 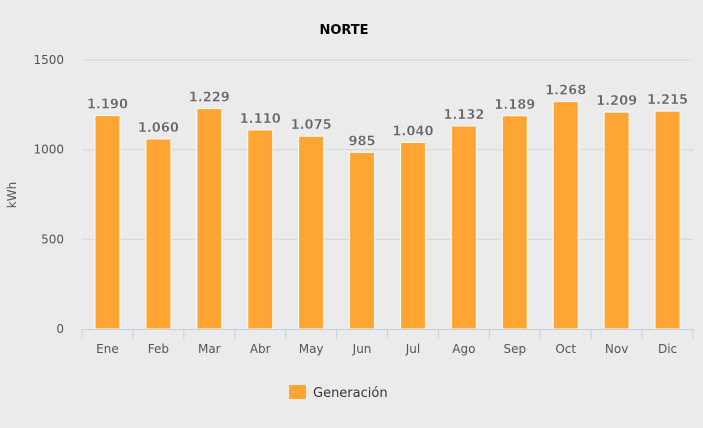 What do you see at coordinates (412, 349) in the screenshot?
I see `x-tick-label: Jul` at bounding box center [412, 349].